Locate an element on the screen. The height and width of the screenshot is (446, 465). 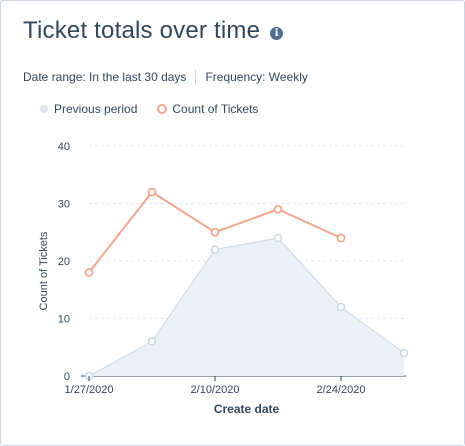
date-range-label: Date range: In the last 30 days is located at coordinates (105, 77).